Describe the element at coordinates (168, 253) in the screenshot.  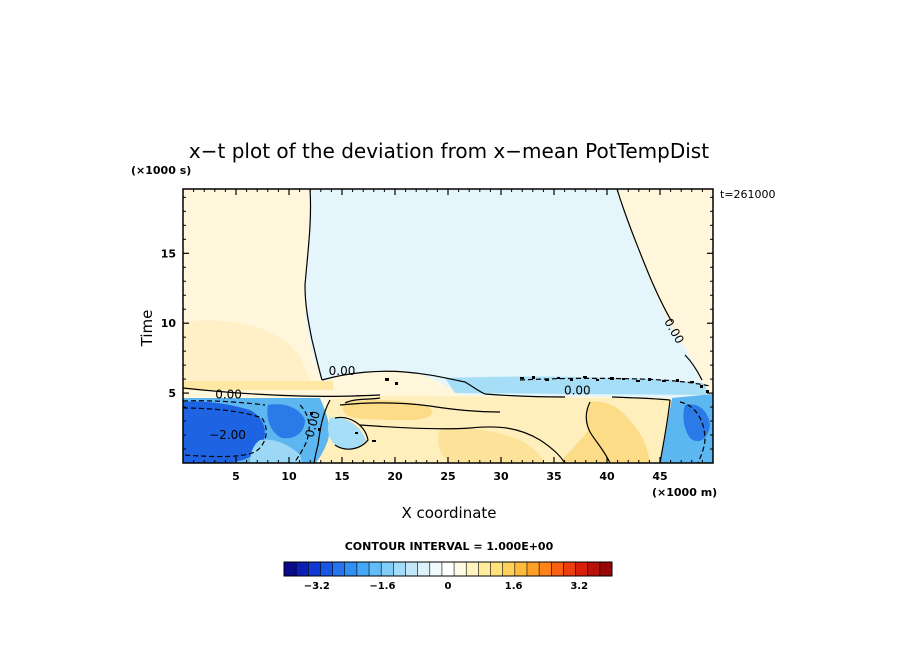
I see `y-tick-label-2: 15` at that location.